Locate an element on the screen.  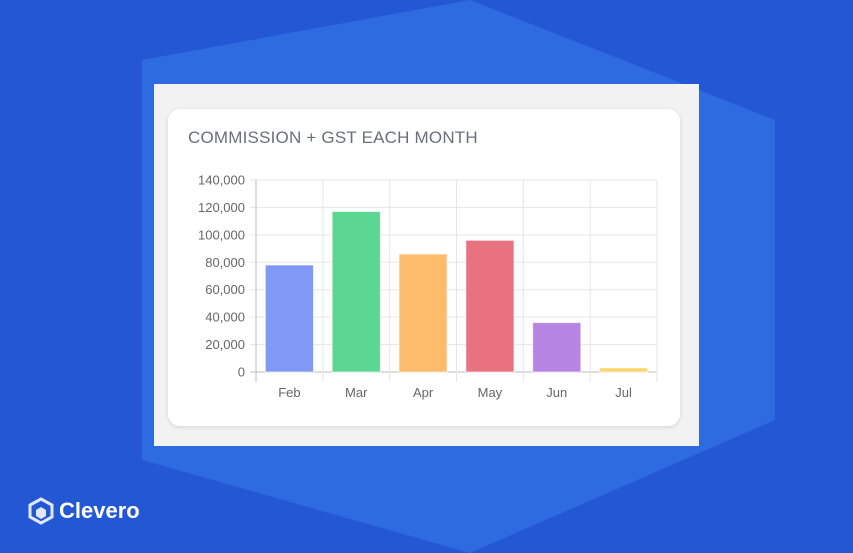
bar-apr is located at coordinates (423, 313).